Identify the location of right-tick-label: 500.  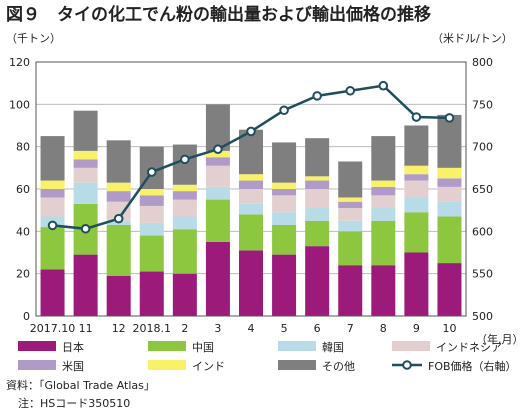
(482, 316).